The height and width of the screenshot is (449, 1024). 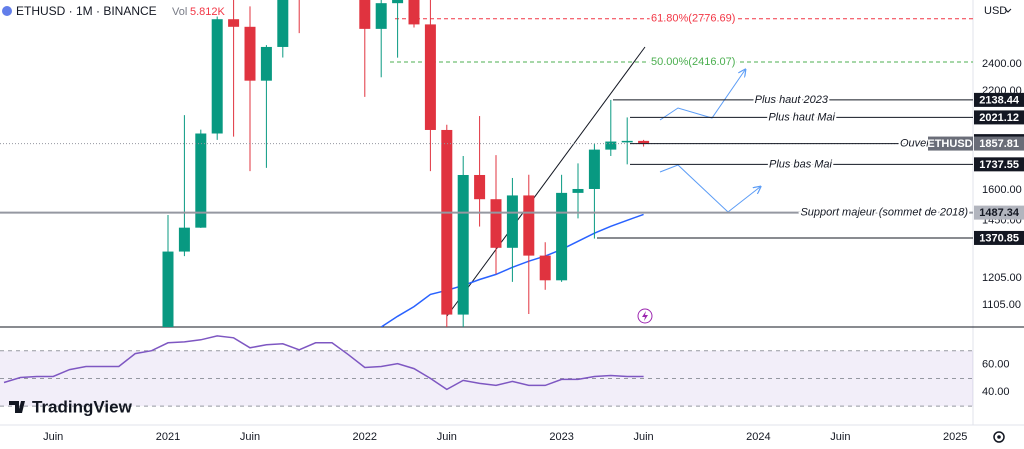 I want to click on projection-arrow-up, so click(x=702, y=95).